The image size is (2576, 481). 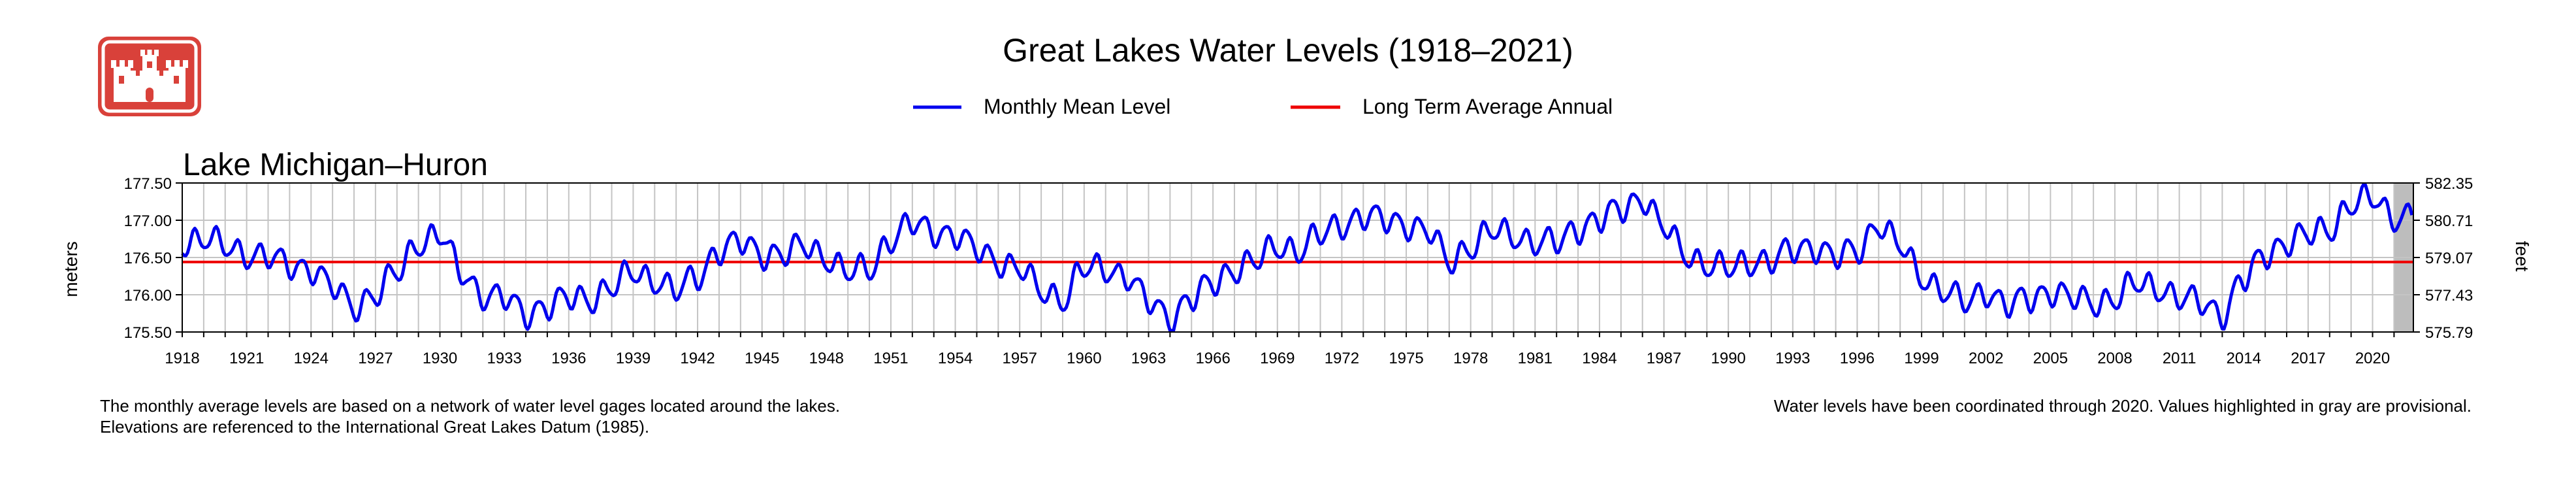 I want to click on y-tick-label-right: 582.35, so click(x=2449, y=184).